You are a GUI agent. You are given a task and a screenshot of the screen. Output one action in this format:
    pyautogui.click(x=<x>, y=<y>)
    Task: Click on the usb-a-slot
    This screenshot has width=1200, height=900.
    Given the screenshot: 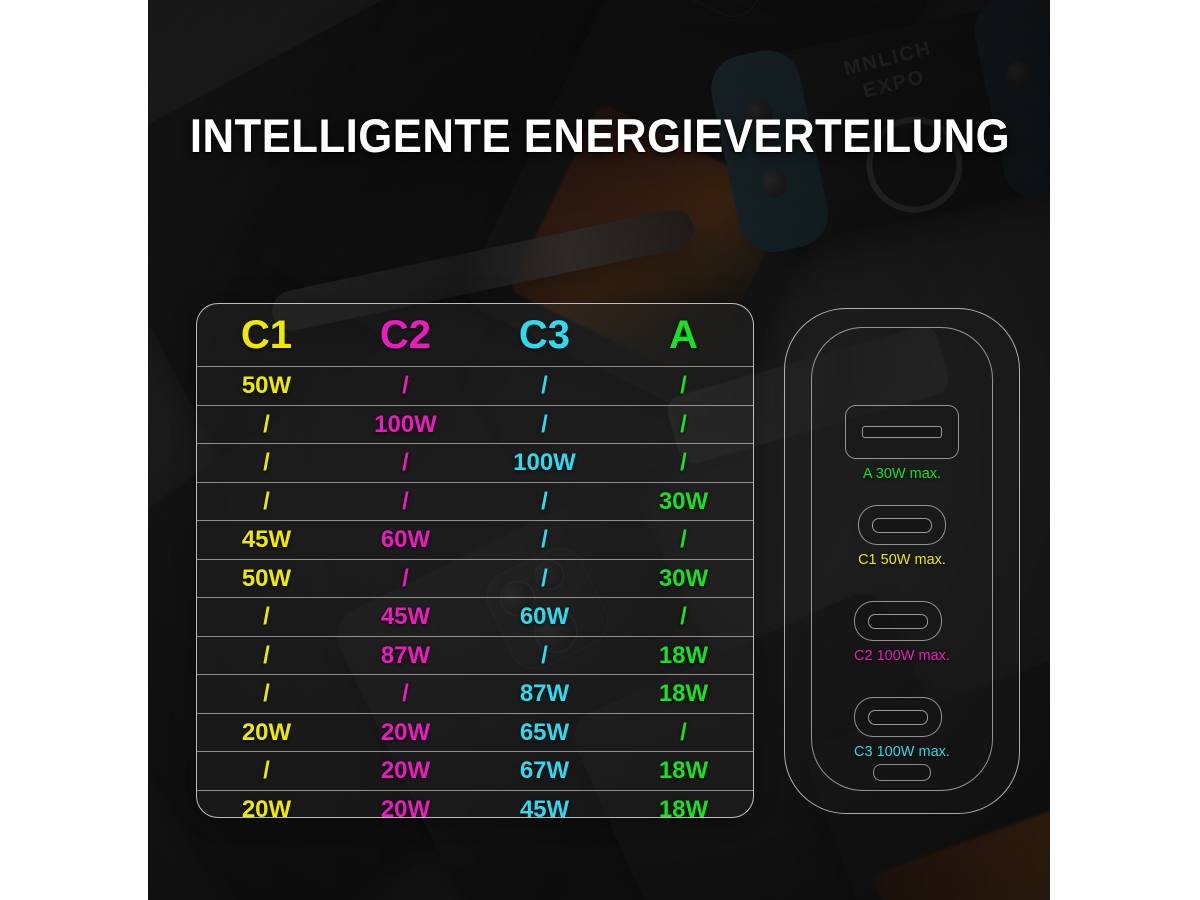 What is the action you would take?
    pyautogui.click(x=902, y=432)
    